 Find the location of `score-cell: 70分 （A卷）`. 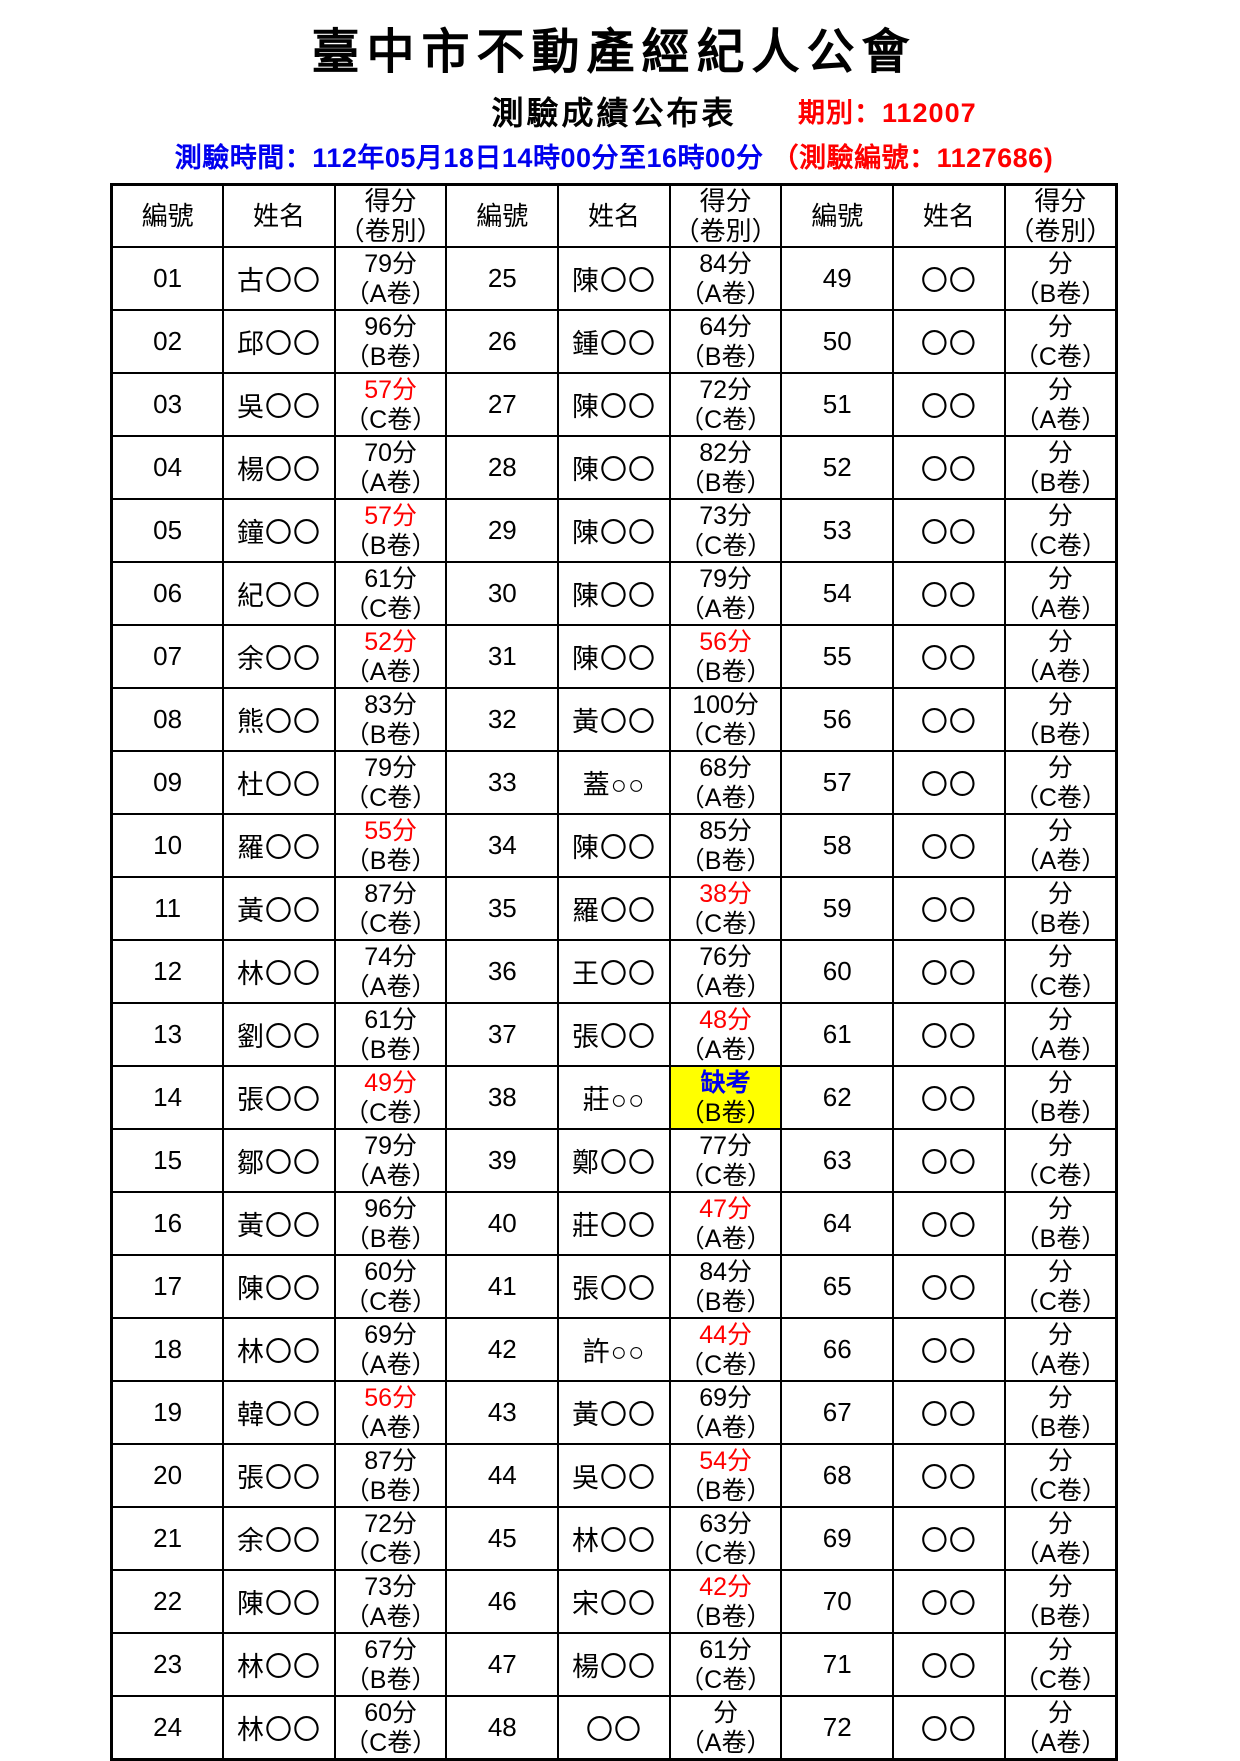

score-cell: 70分 （A卷） is located at coordinates (390, 467).